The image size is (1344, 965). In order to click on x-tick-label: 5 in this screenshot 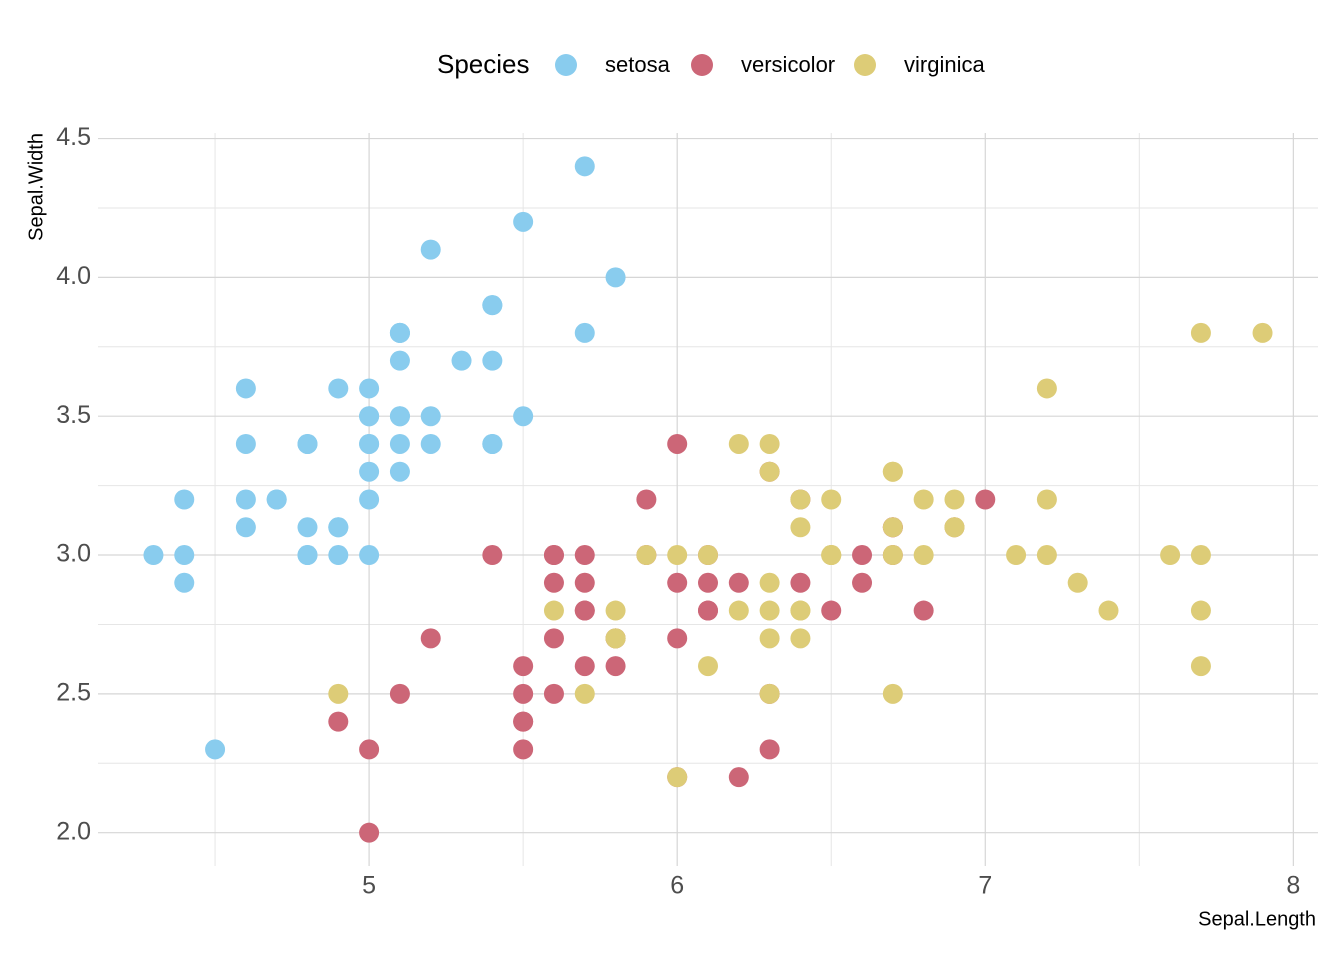, I will do `click(369, 886)`.